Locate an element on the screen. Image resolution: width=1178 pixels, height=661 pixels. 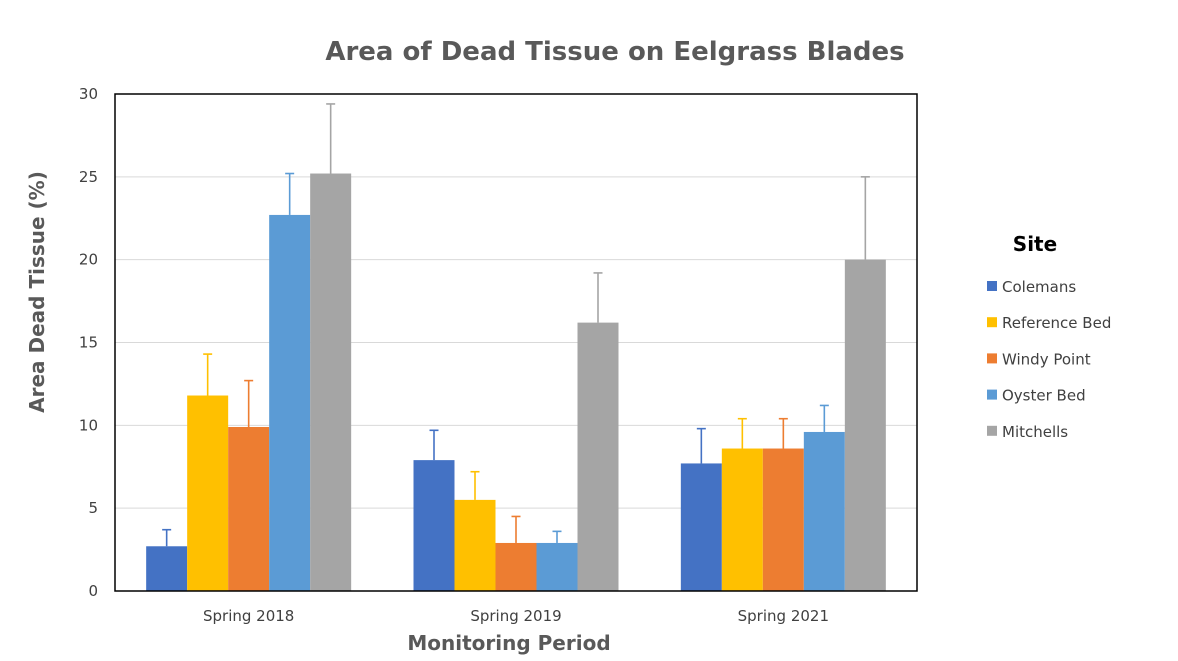
legend-label: Colemans is located at coordinates (1039, 287).